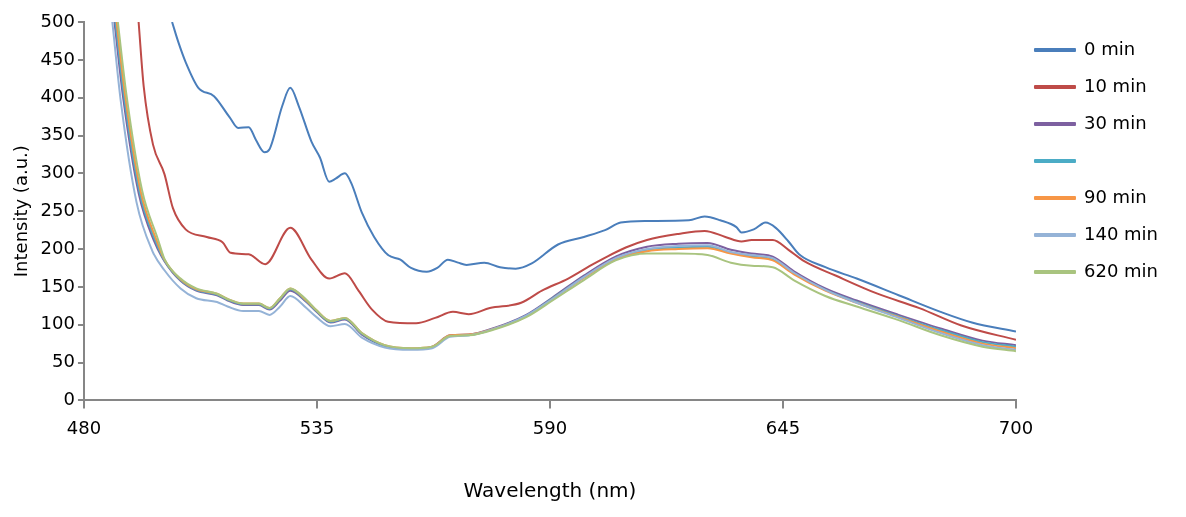  What do you see at coordinates (57, 134) in the screenshot?
I see `y-tick-label: 350` at bounding box center [57, 134].